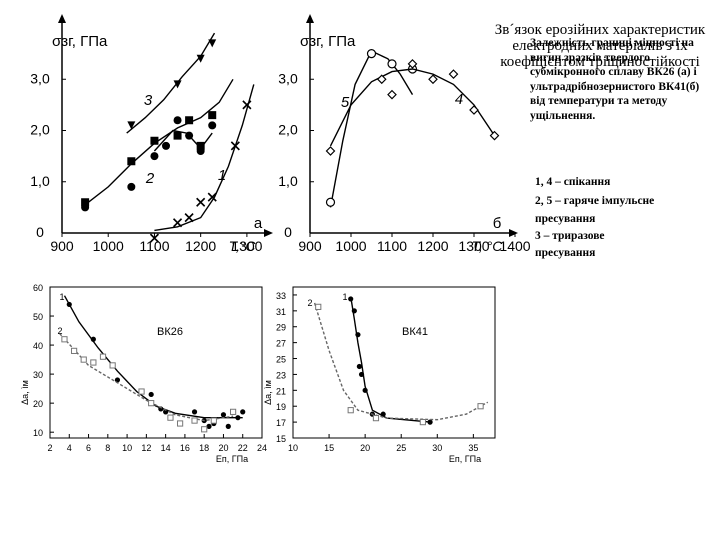 Image resolution: width=720 pixels, height=540 pixels. What do you see at coordinates (204, 448) in the screenshot?
I see `x-tick-label: 18` at bounding box center [204, 448].